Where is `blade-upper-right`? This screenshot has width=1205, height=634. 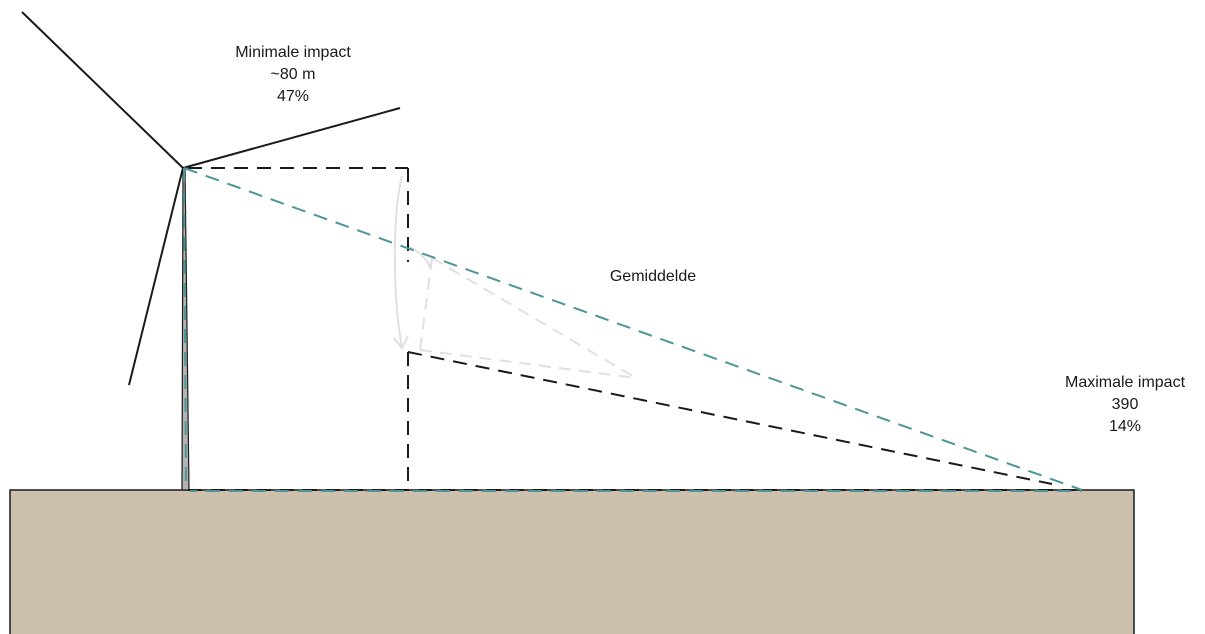
blade-upper-right is located at coordinates (291, 138).